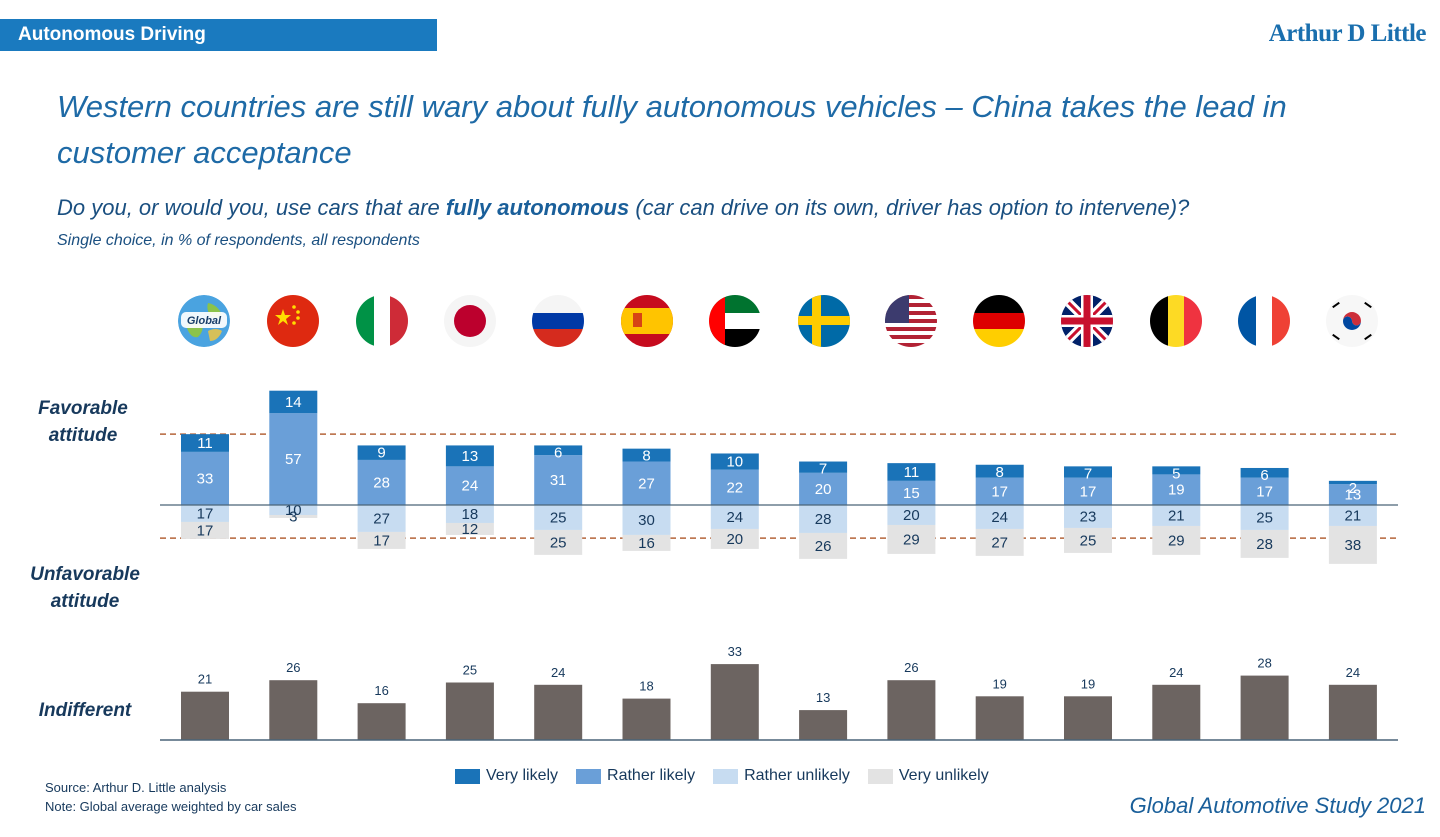 This screenshot has height=837, width=1440. I want to click on legend-label: Very unlikely, so click(943, 775).